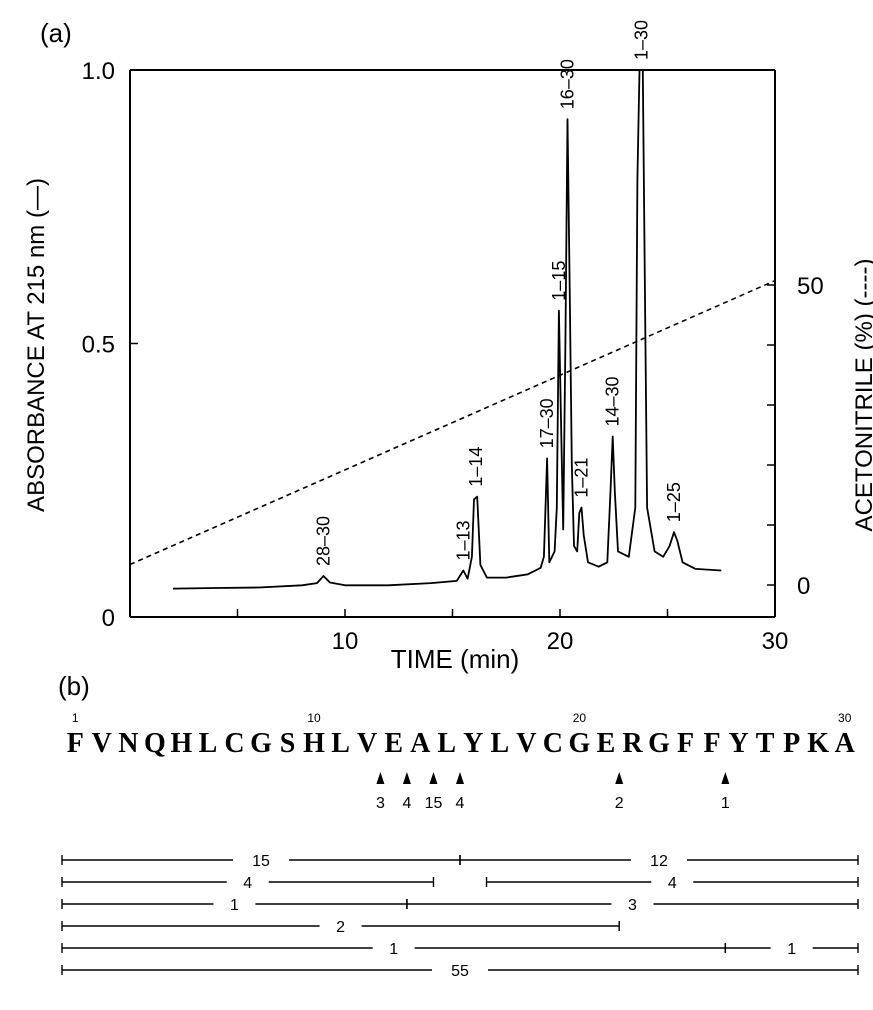  What do you see at coordinates (56, 33) in the screenshot?
I see `panel-a-label: (a)` at bounding box center [56, 33].